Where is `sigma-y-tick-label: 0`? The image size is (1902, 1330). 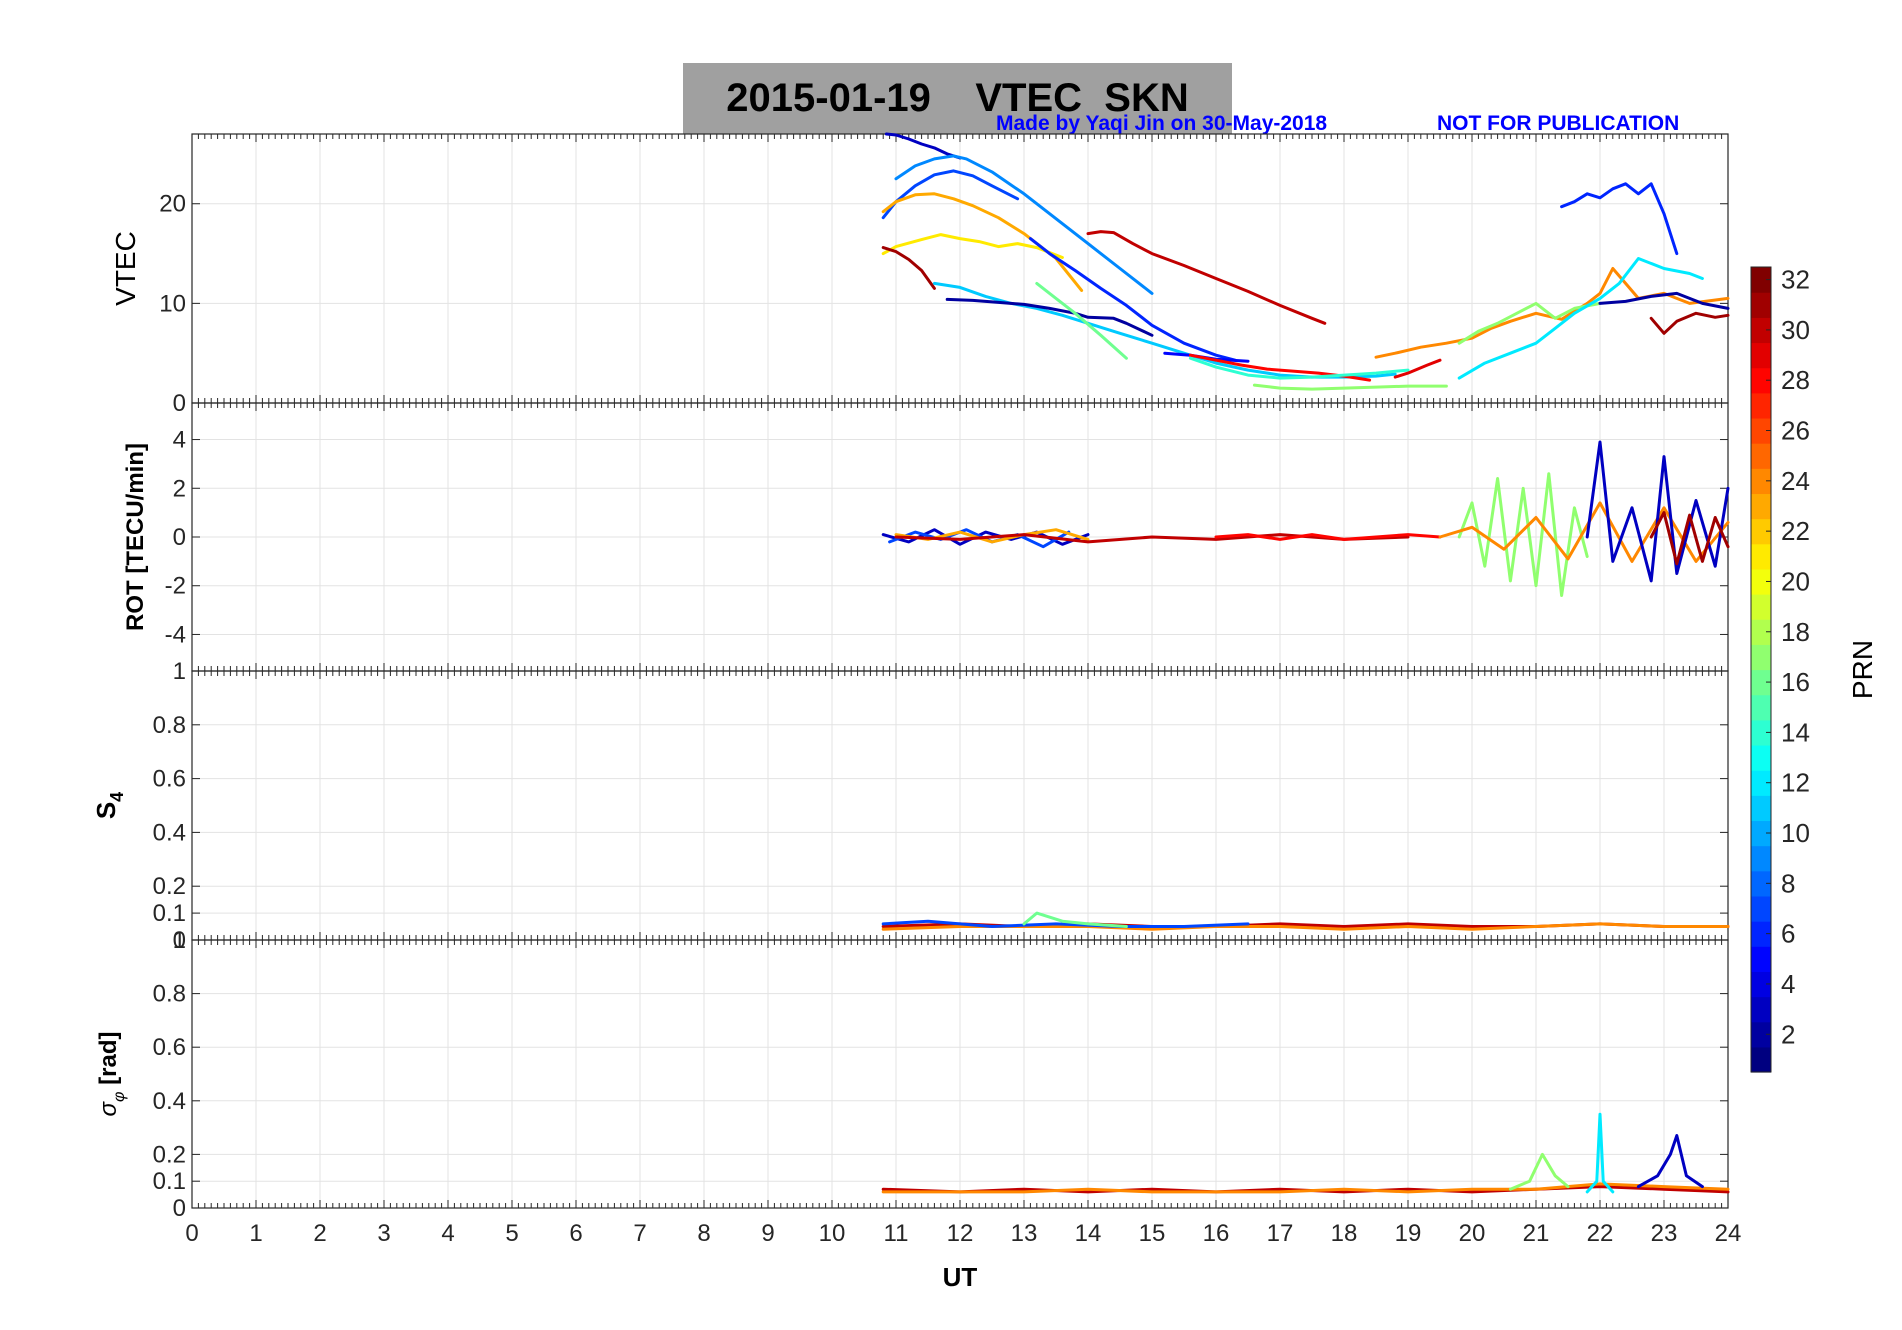 sigma-y-tick-label: 0 is located at coordinates (179, 1208).